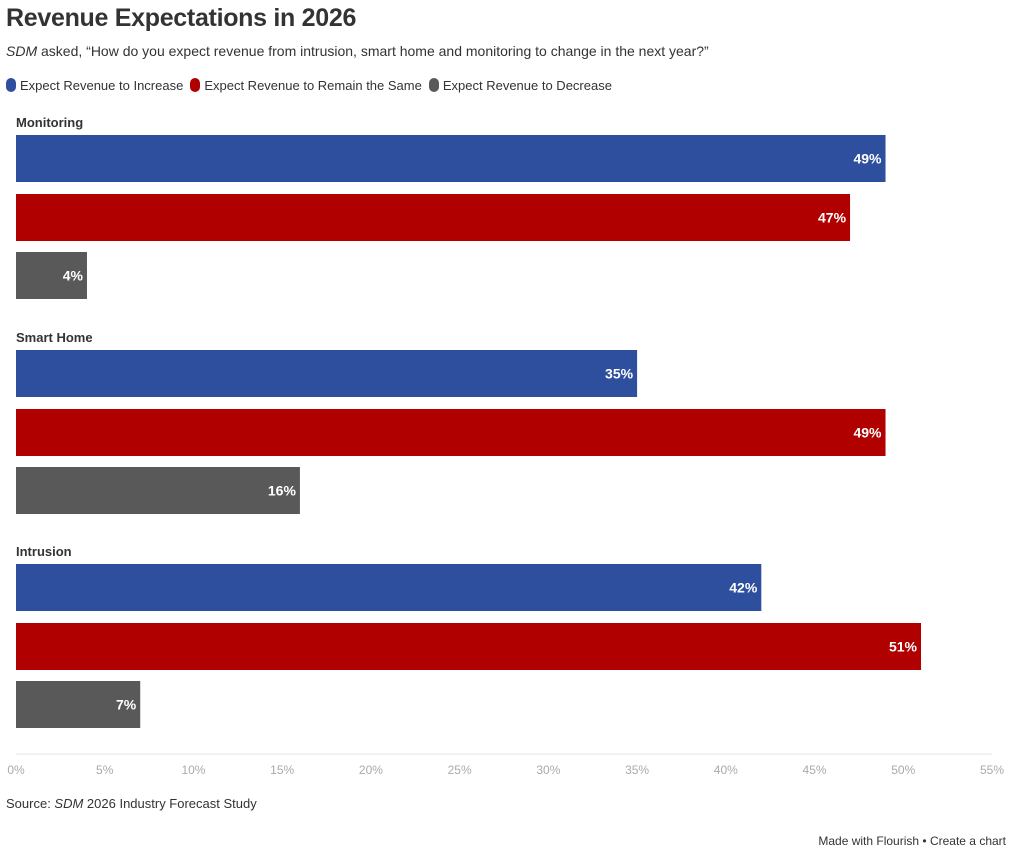 Image resolution: width=1010 pixels, height=850 pixels. Describe the element at coordinates (16, 770) in the screenshot. I see `x-tick-label: 0%` at that location.